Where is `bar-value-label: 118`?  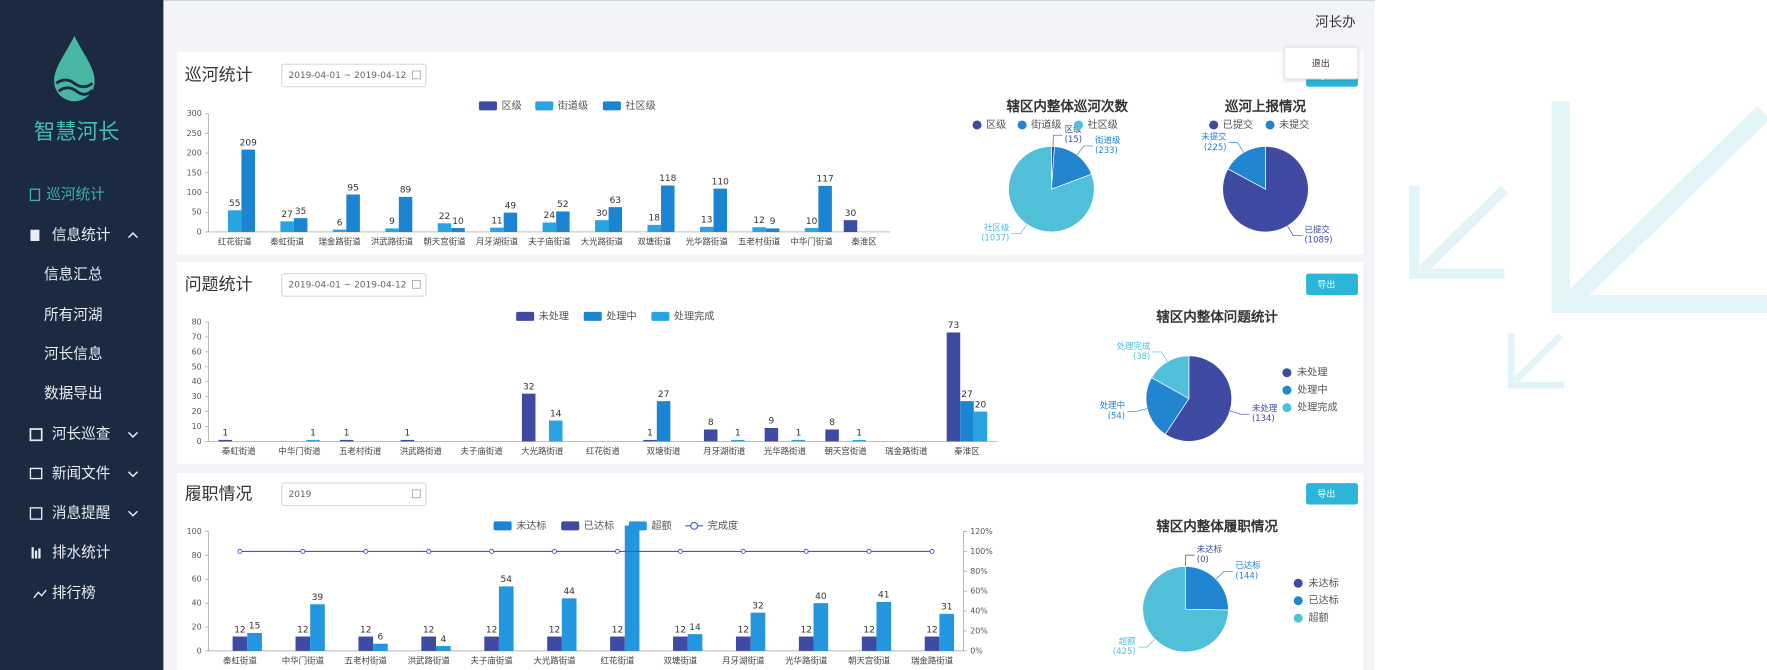 bar-value-label: 118 is located at coordinates (667, 179).